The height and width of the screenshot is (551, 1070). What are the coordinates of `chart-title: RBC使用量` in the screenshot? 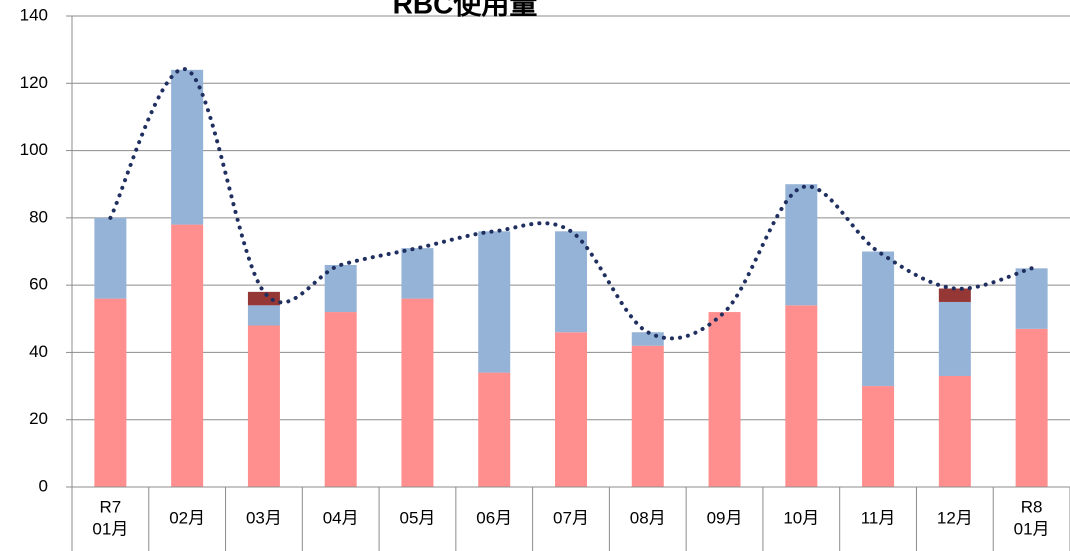 It's located at (465, 9).